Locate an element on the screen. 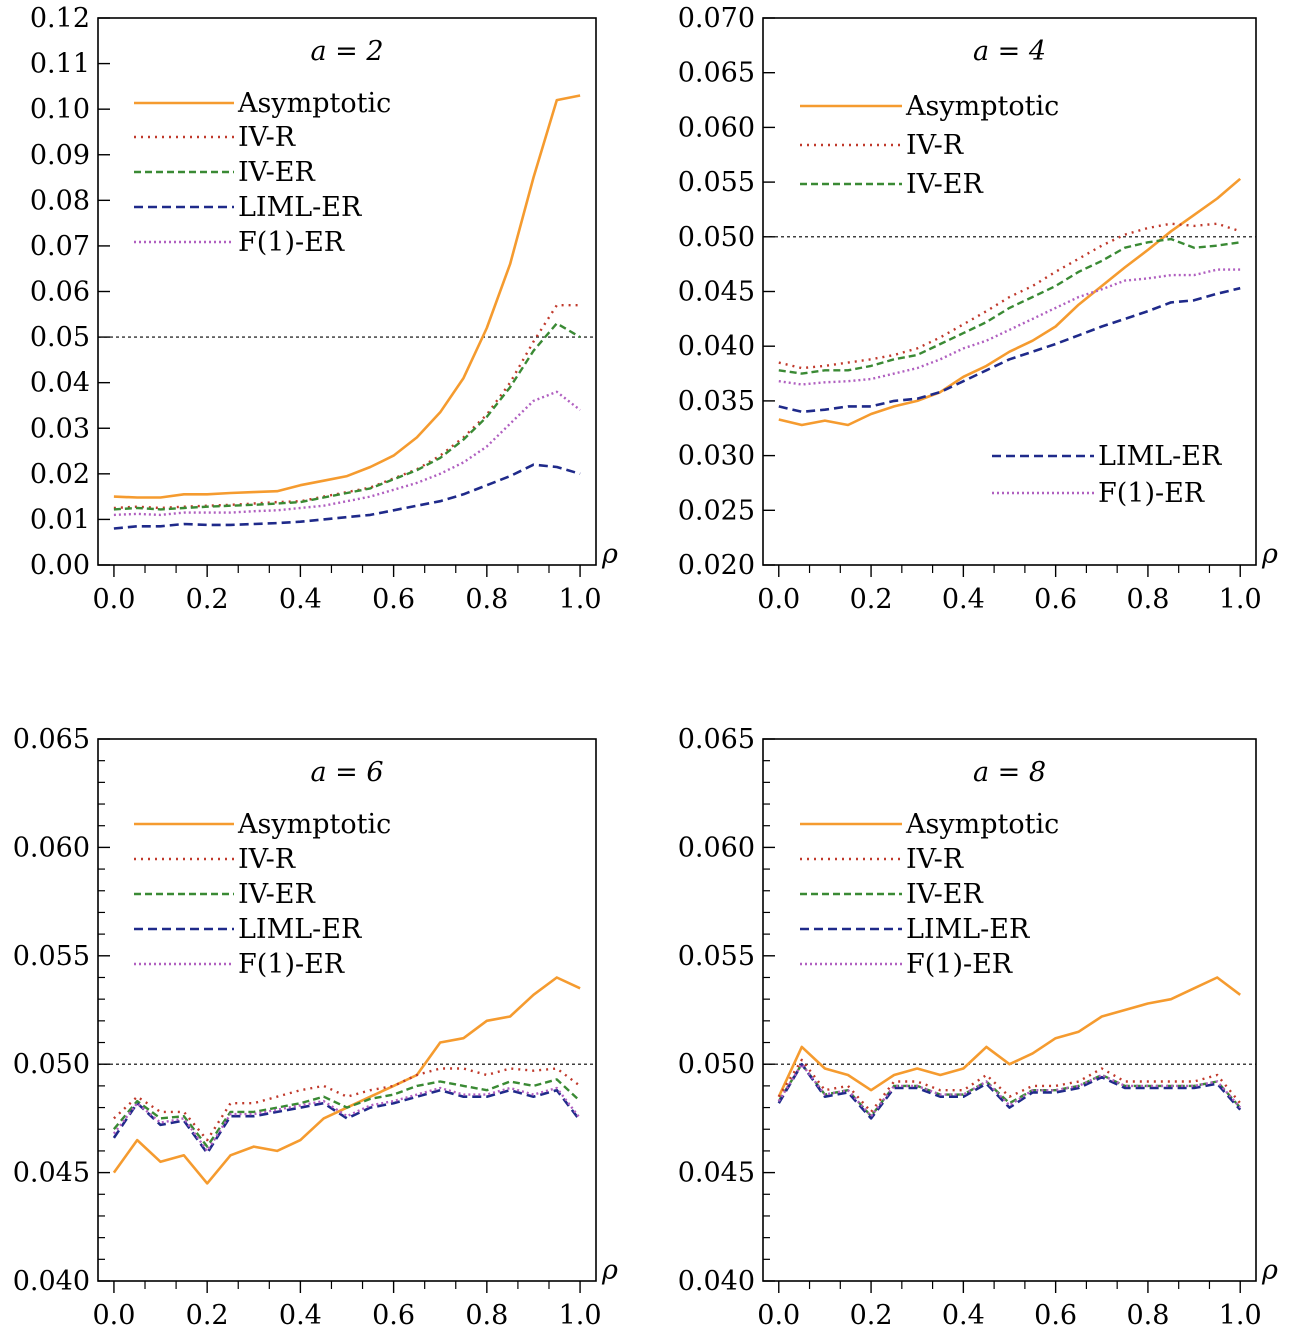 The height and width of the screenshot is (1340, 1296). y-tick-label: 0.00 is located at coordinates (60, 565).